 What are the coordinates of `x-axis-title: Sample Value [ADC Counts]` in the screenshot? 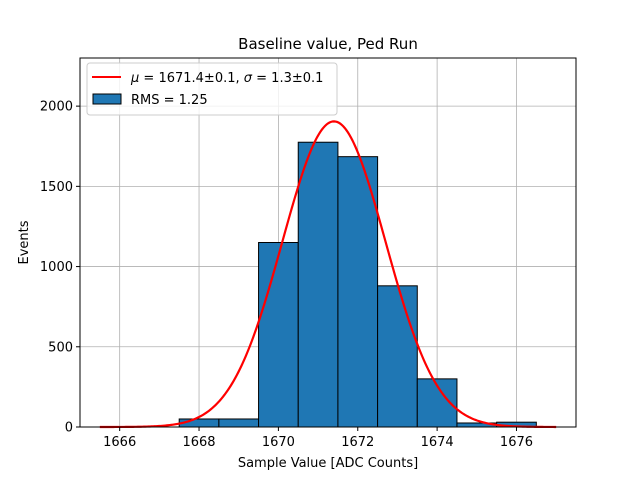 It's located at (328, 463).